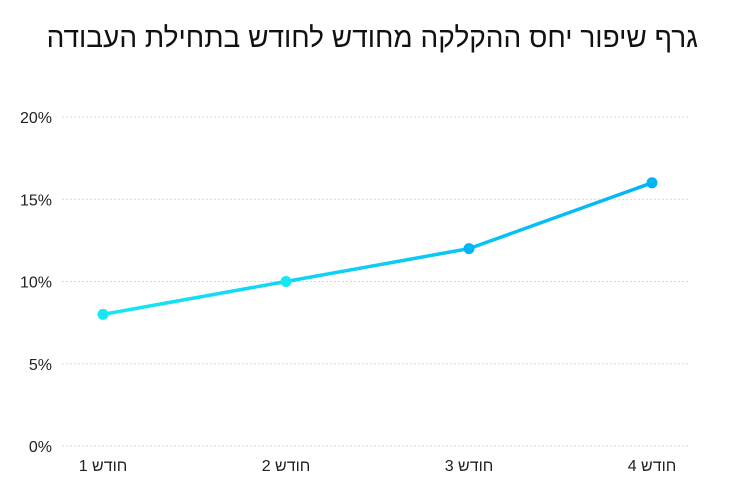  I want to click on y-tick-label: 15%, so click(36, 200).